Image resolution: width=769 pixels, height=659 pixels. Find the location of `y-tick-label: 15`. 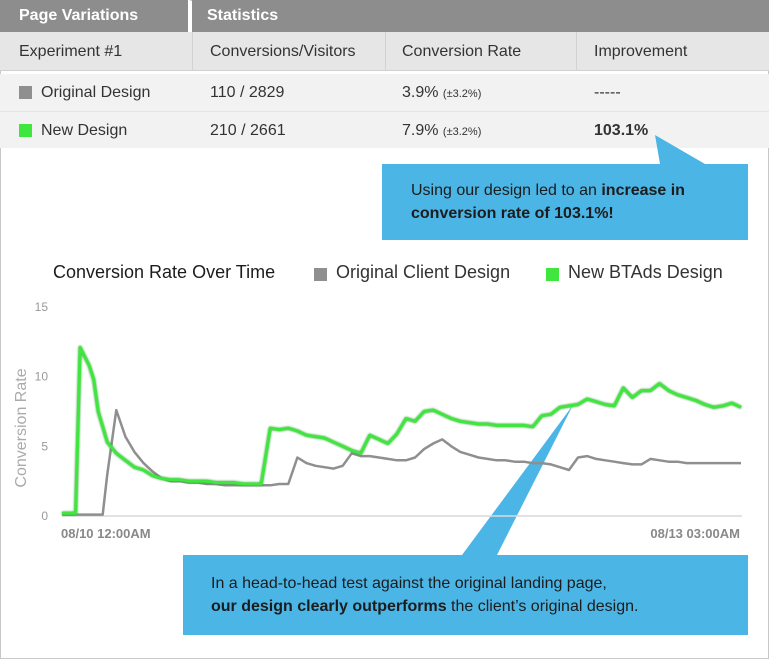

y-tick-label: 15 is located at coordinates (42, 307).